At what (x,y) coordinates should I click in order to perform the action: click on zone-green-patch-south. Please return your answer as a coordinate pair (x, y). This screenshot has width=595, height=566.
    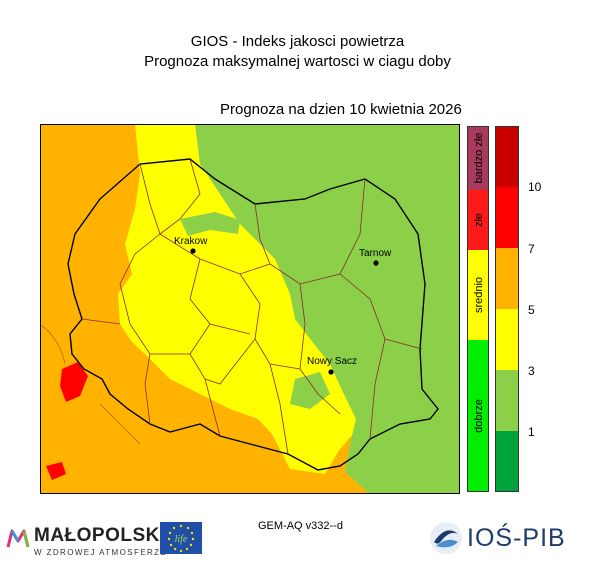
    Looking at the image, I should click on (310, 390).